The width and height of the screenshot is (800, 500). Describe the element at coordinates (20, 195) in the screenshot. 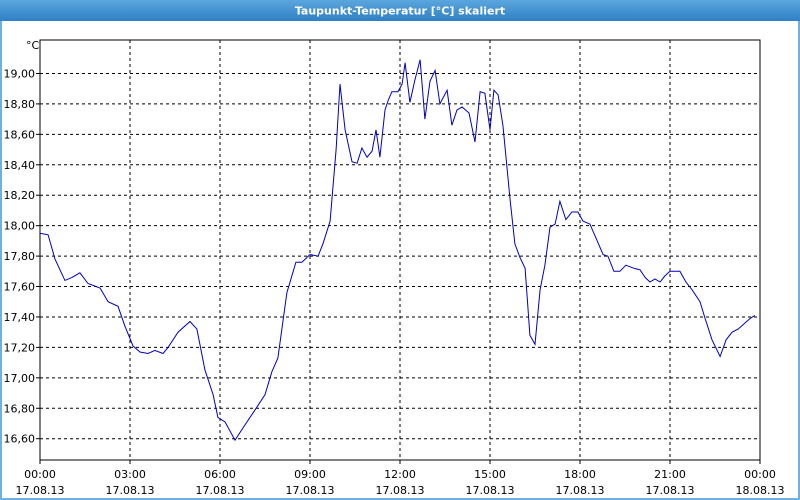

I see `y-tick-label: 18,20` at that location.